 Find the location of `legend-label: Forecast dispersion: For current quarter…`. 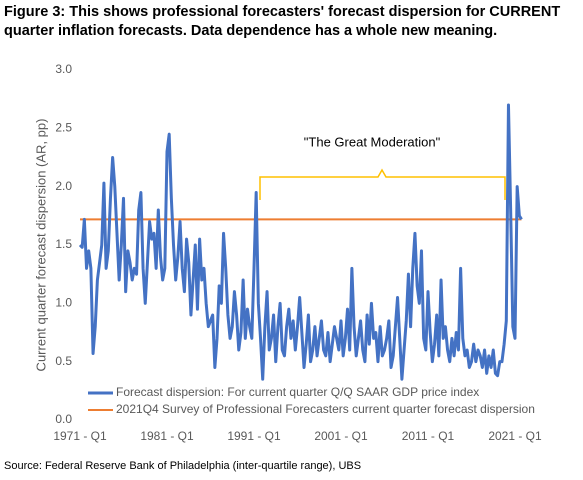

legend-label: Forecast dispersion: For current quarter… is located at coordinates (297, 392).